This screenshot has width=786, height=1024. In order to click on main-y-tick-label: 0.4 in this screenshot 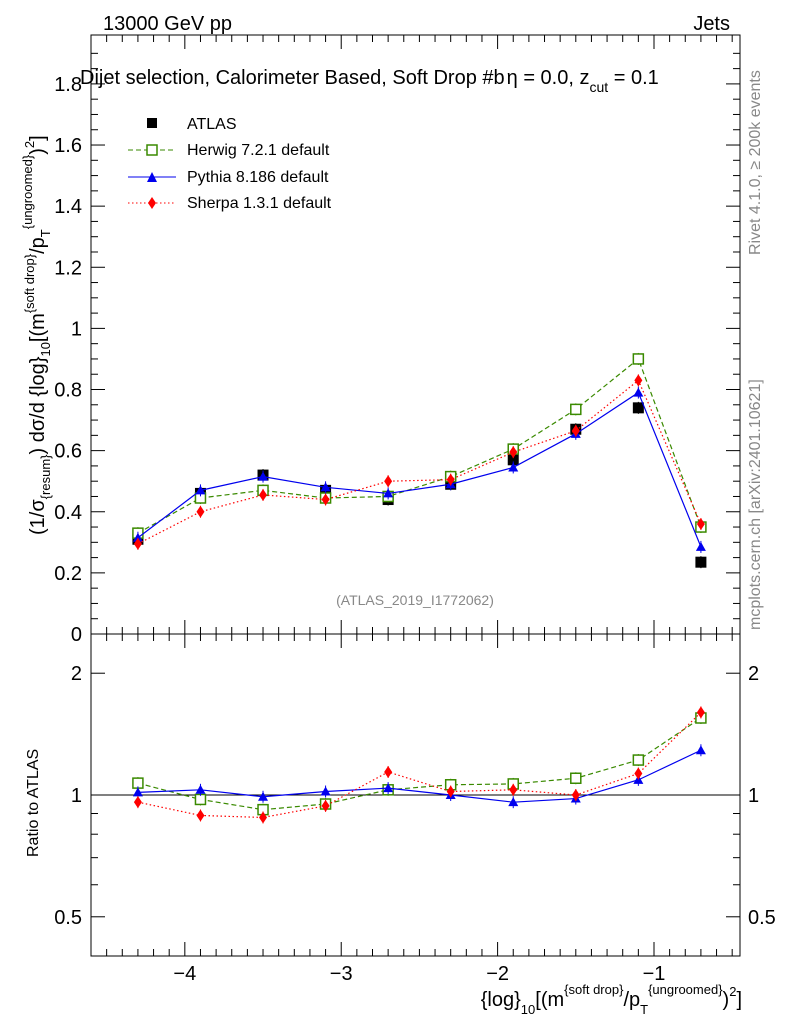, I will do `click(68, 513)`.